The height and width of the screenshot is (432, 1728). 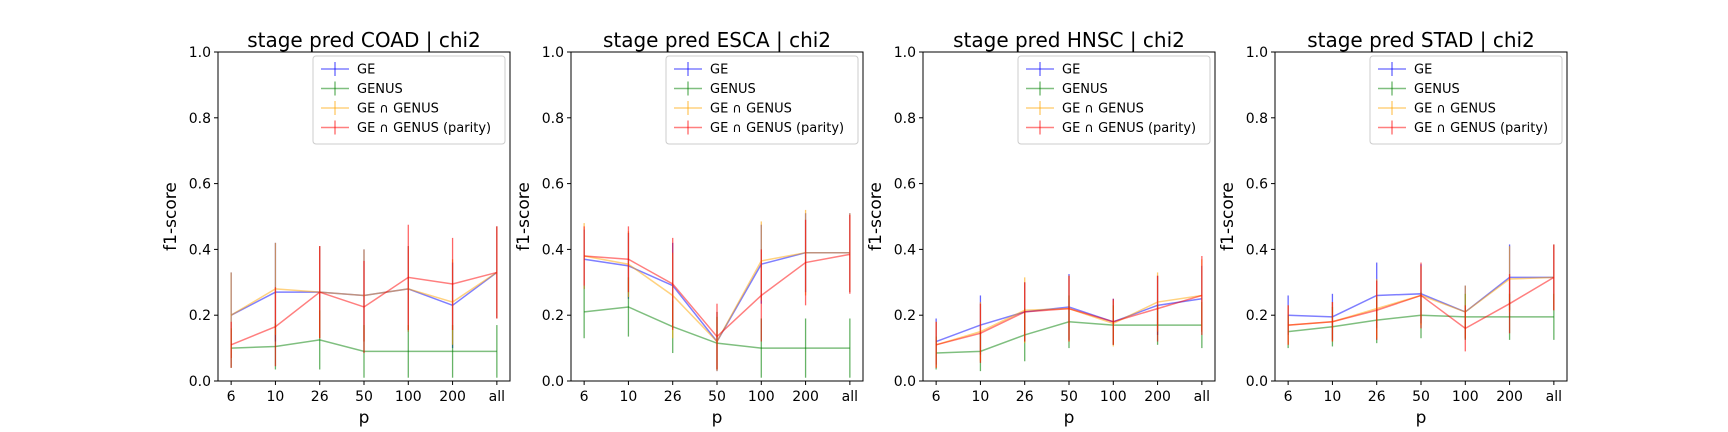 I want to click on chart-title: stage pred STAD | chi2, so click(x=1421, y=40).